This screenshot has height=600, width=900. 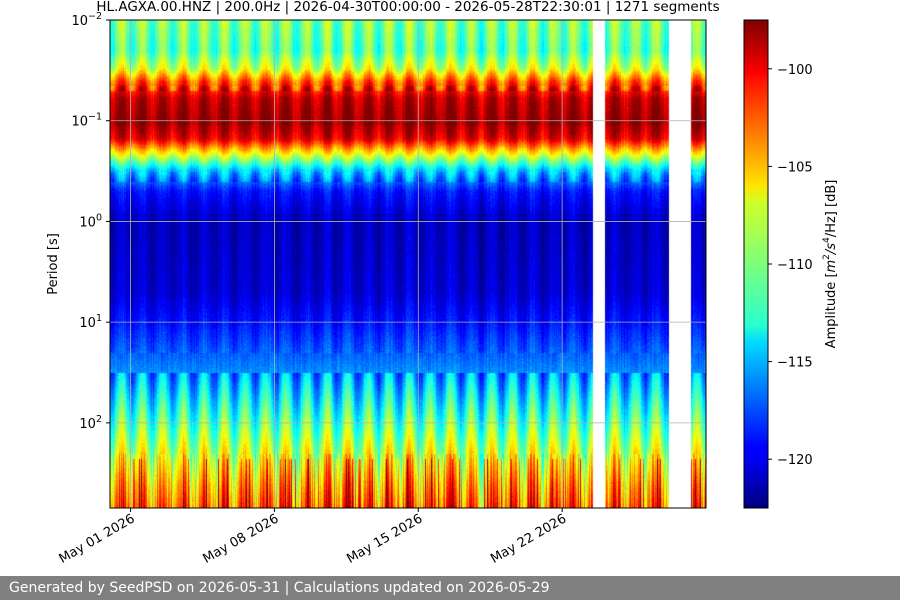 I want to click on y-tick-exponent: −2, so click(x=95, y=16).